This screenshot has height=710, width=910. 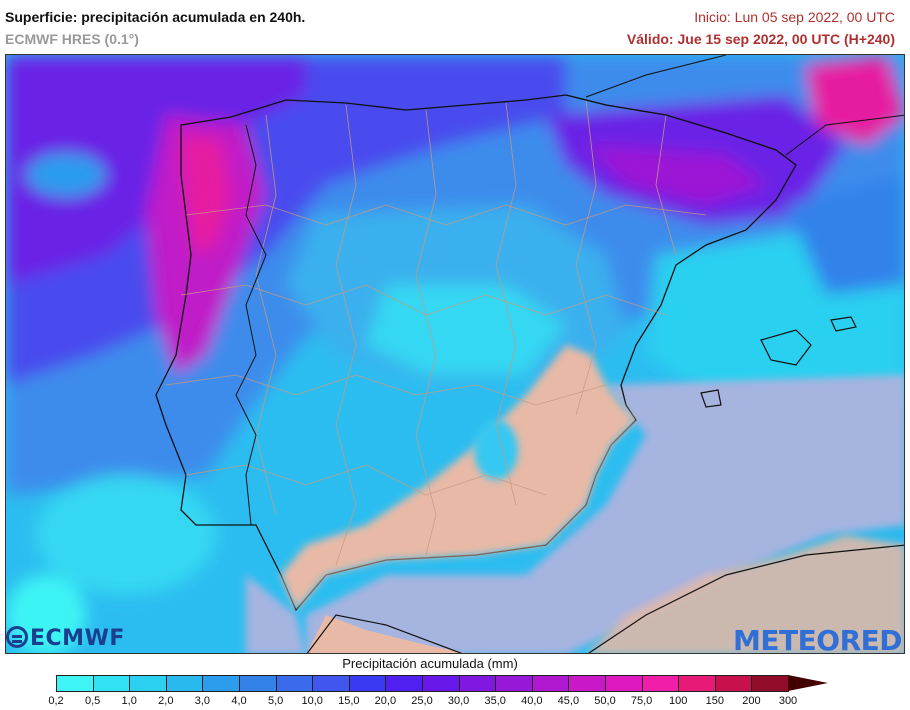 What do you see at coordinates (794, 17) in the screenshot?
I see `init-time: Inicio: Lun 05 sep 2022, 00 UTC` at bounding box center [794, 17].